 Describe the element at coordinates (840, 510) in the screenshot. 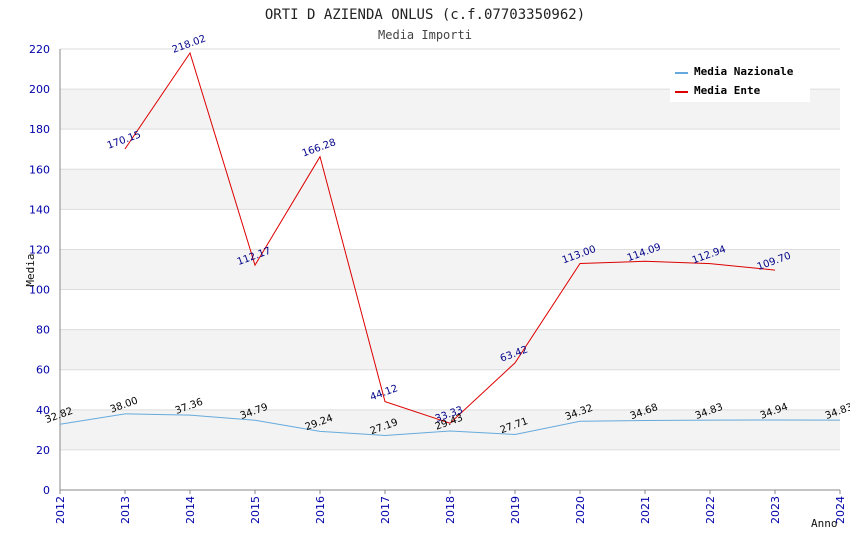

I see `x-tick-label: 2024` at that location.